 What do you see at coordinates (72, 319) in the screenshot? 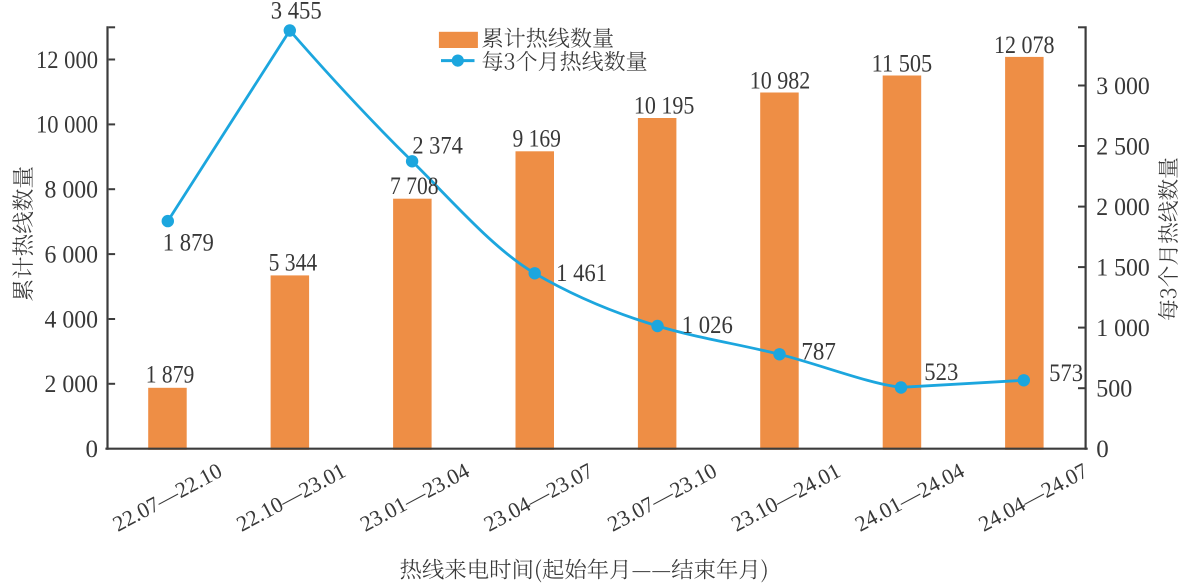
I see `svg-text: 4 000` at bounding box center [72, 319].